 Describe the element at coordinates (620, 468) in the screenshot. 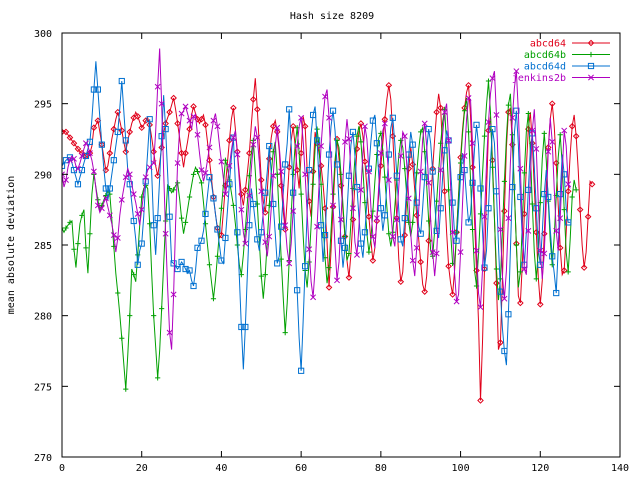

I see `x-tick-label: 140` at that location.